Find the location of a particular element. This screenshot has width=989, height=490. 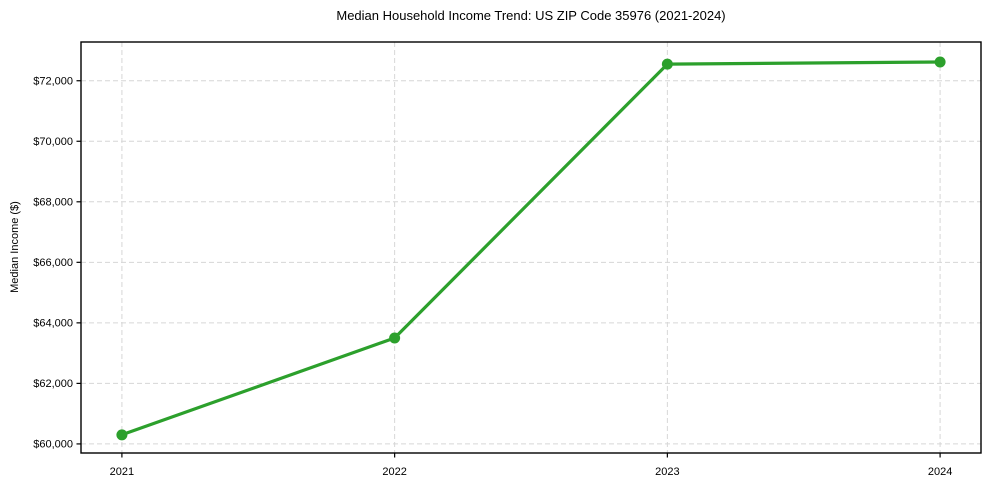

y-tick-label-72000: $72,000 is located at coordinates (53, 82).